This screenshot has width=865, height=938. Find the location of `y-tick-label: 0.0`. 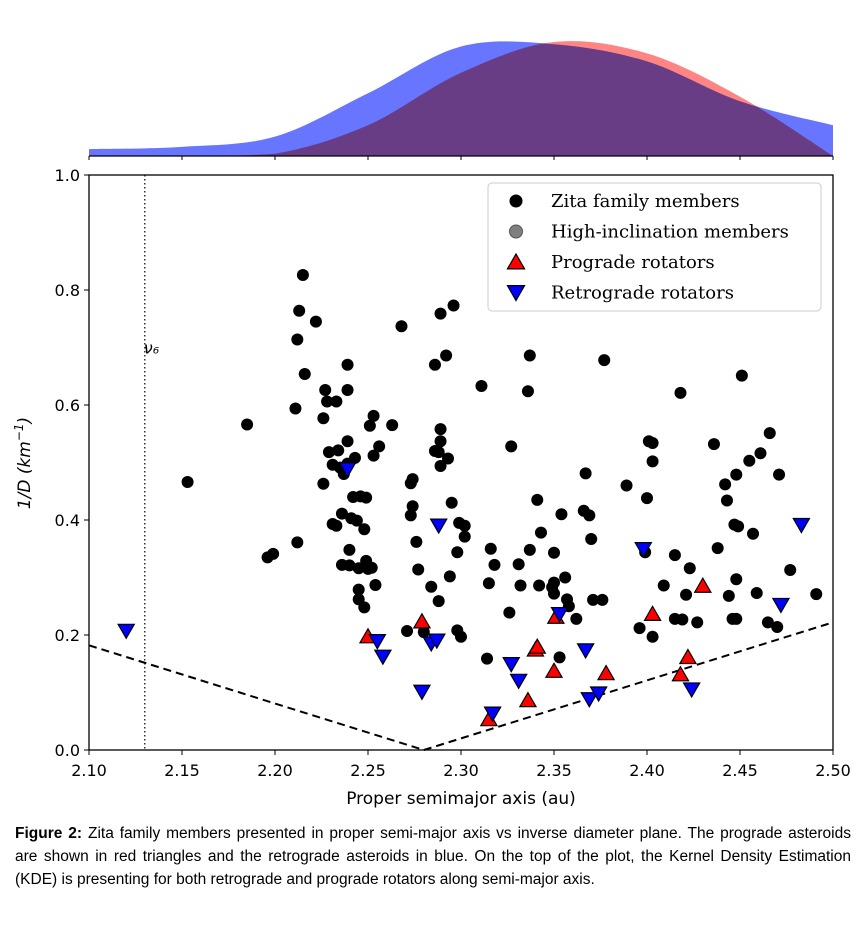

y-tick-label: 0.0 is located at coordinates (67, 750).